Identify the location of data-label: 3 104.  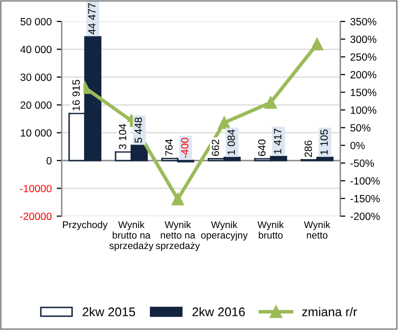
(122, 137).